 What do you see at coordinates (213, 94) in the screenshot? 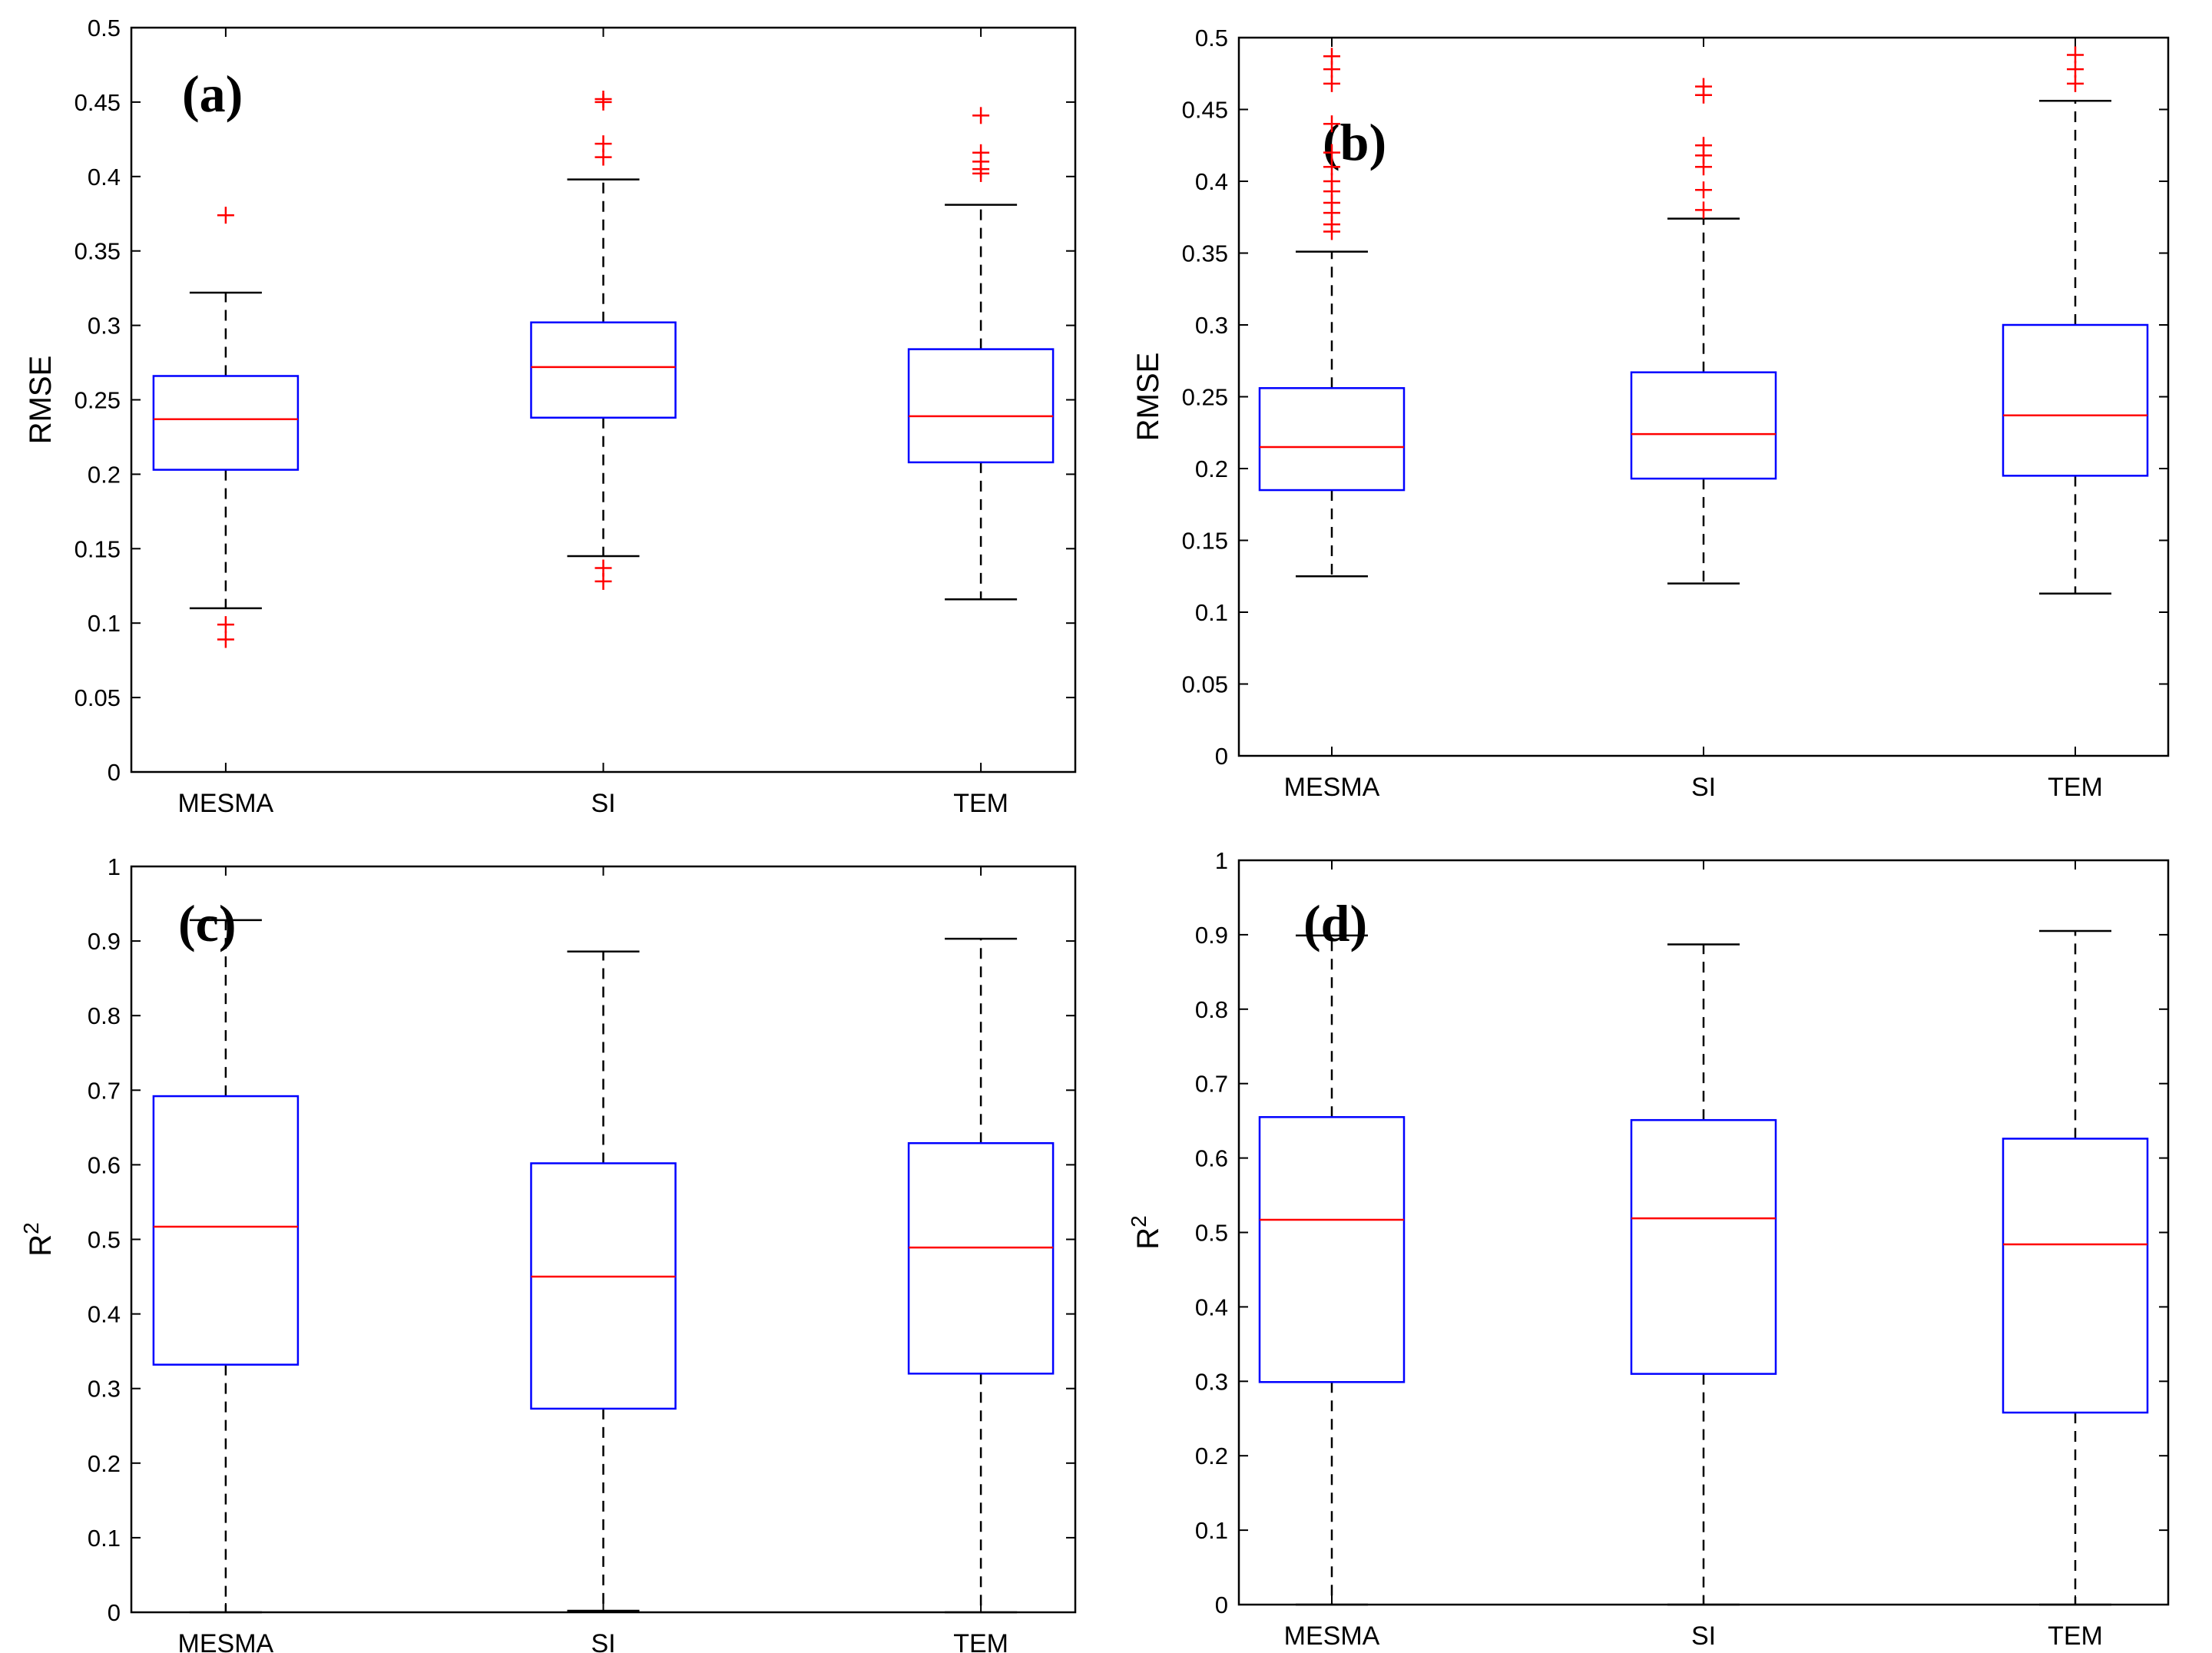
I see `panel-label: (a)` at bounding box center [213, 94].